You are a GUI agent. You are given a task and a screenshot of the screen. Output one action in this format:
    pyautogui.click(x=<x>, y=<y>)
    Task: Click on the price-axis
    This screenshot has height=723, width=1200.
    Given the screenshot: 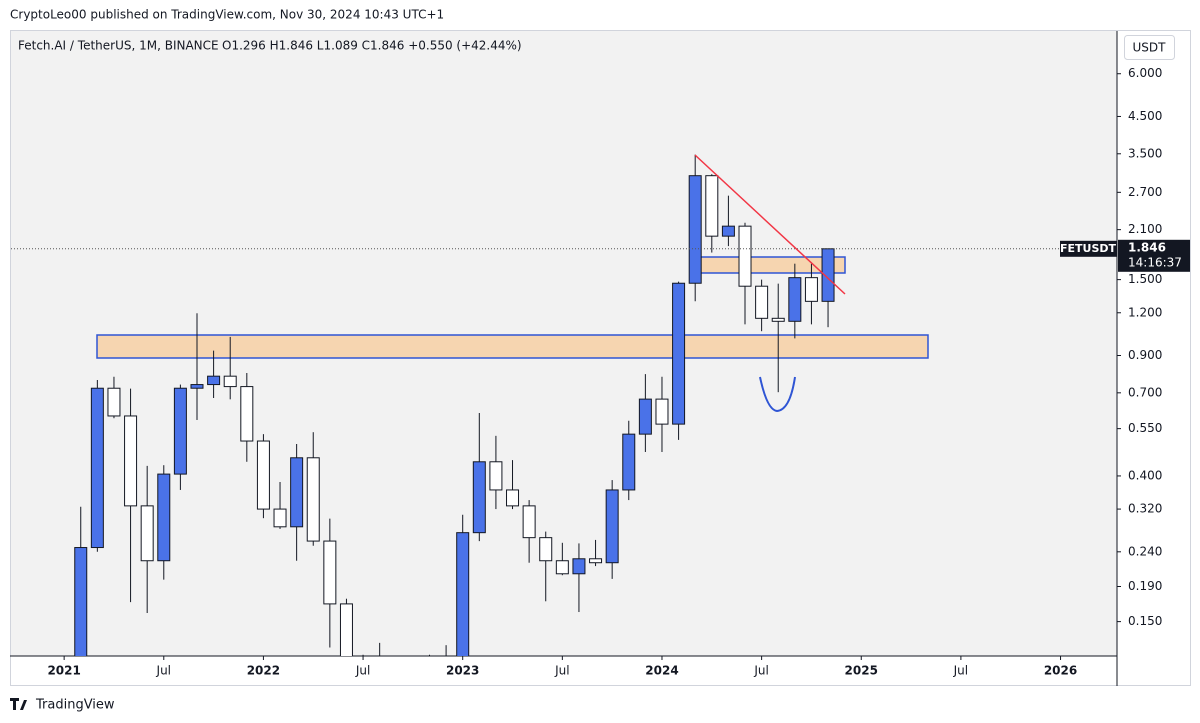 What is the action you would take?
    pyautogui.click(x=1153, y=358)
    